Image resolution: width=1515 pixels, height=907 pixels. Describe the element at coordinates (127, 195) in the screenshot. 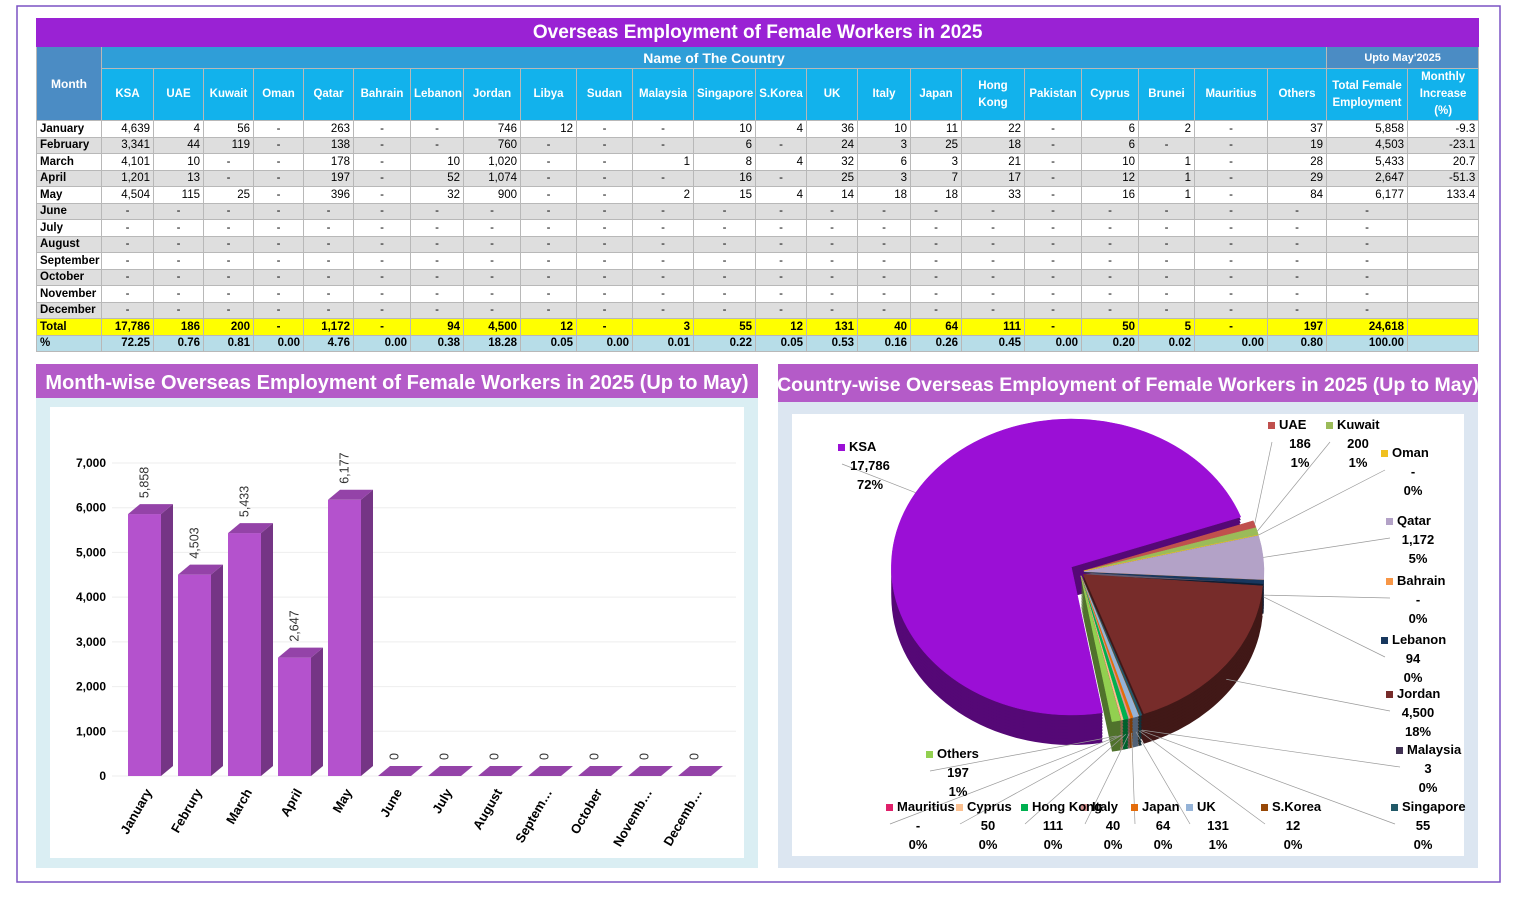

I see `table-cell: 4,504` at that location.